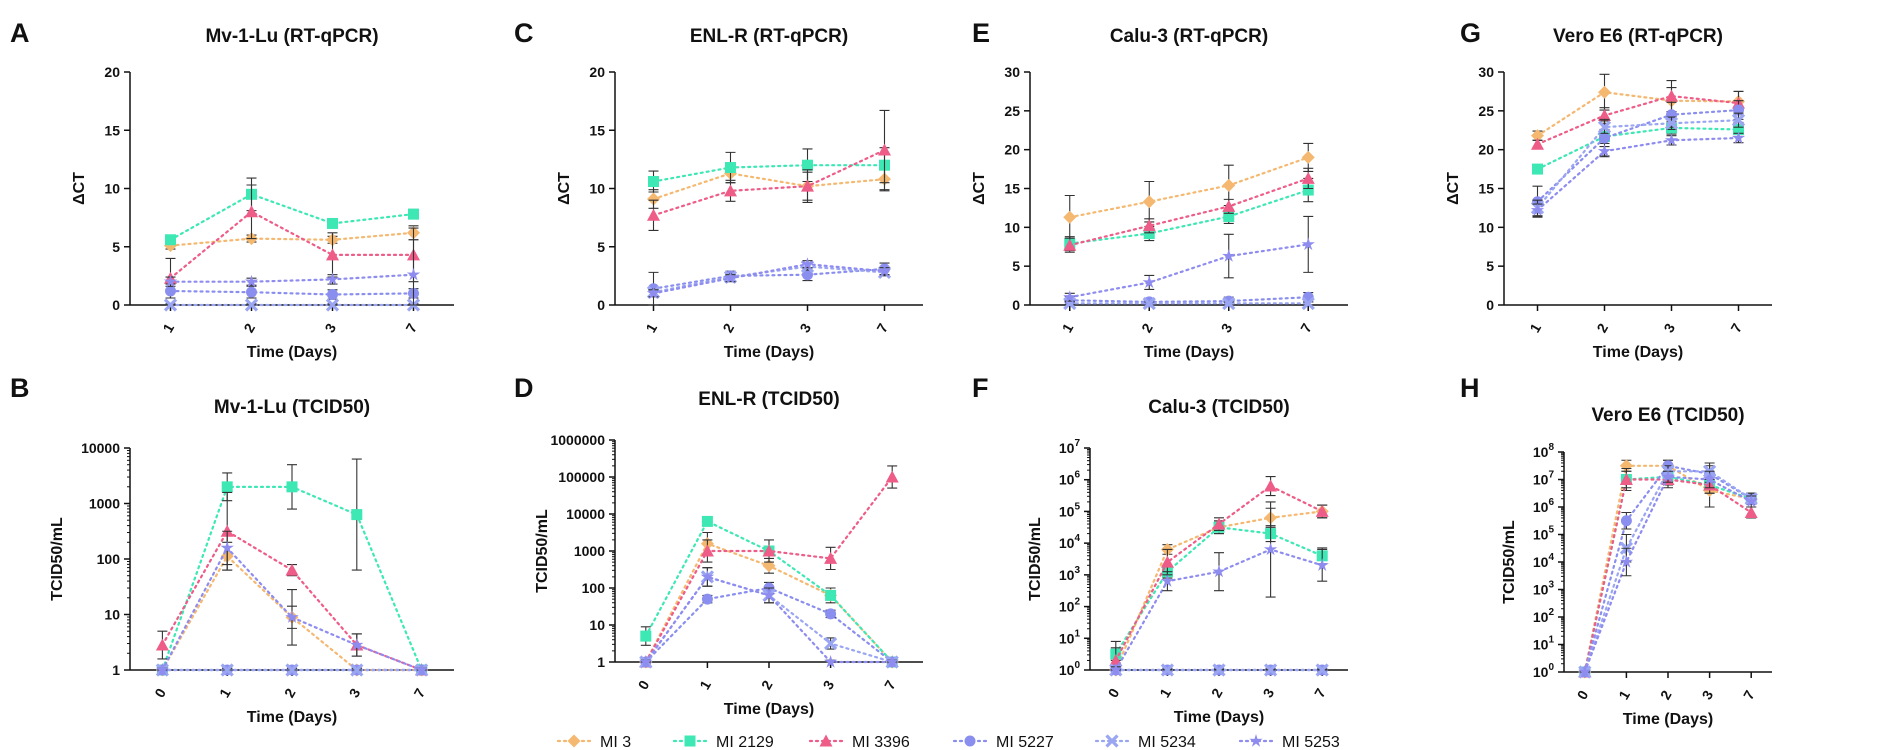 Image resolution: width=1904 pixels, height=750 pixels. Describe the element at coordinates (1544, 479) in the screenshot. I see `y-tick-label: 10⁷` at that location.